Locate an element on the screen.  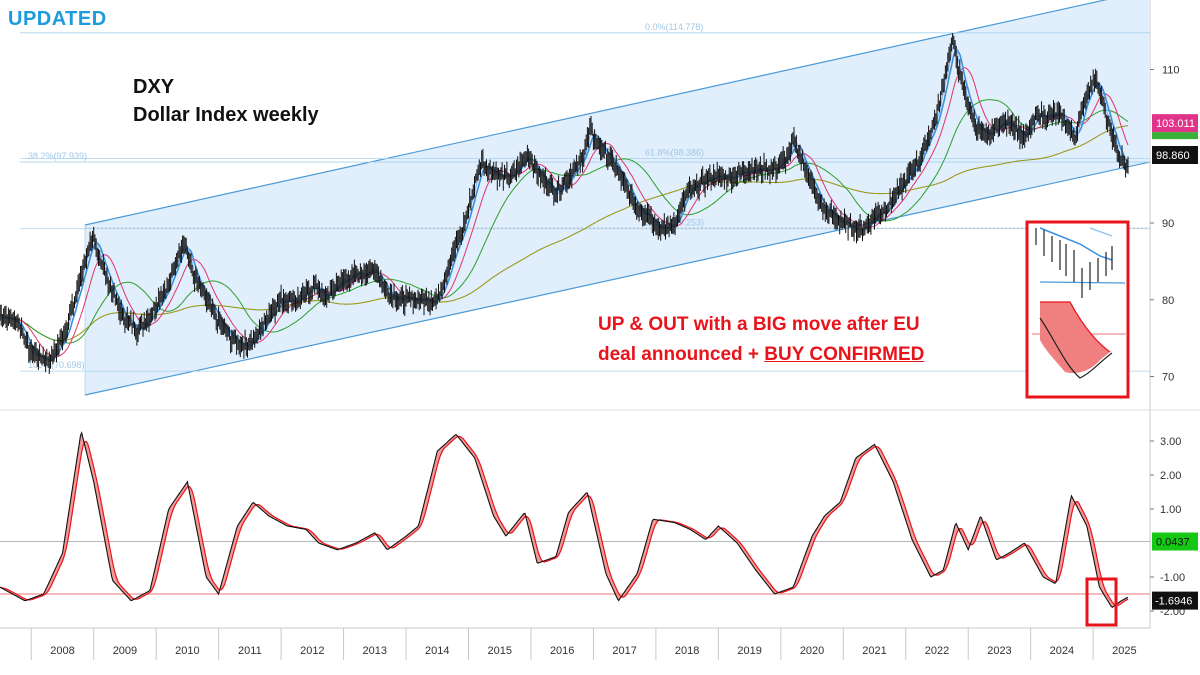
x-tick-label: 2018 is located at coordinates (687, 651).